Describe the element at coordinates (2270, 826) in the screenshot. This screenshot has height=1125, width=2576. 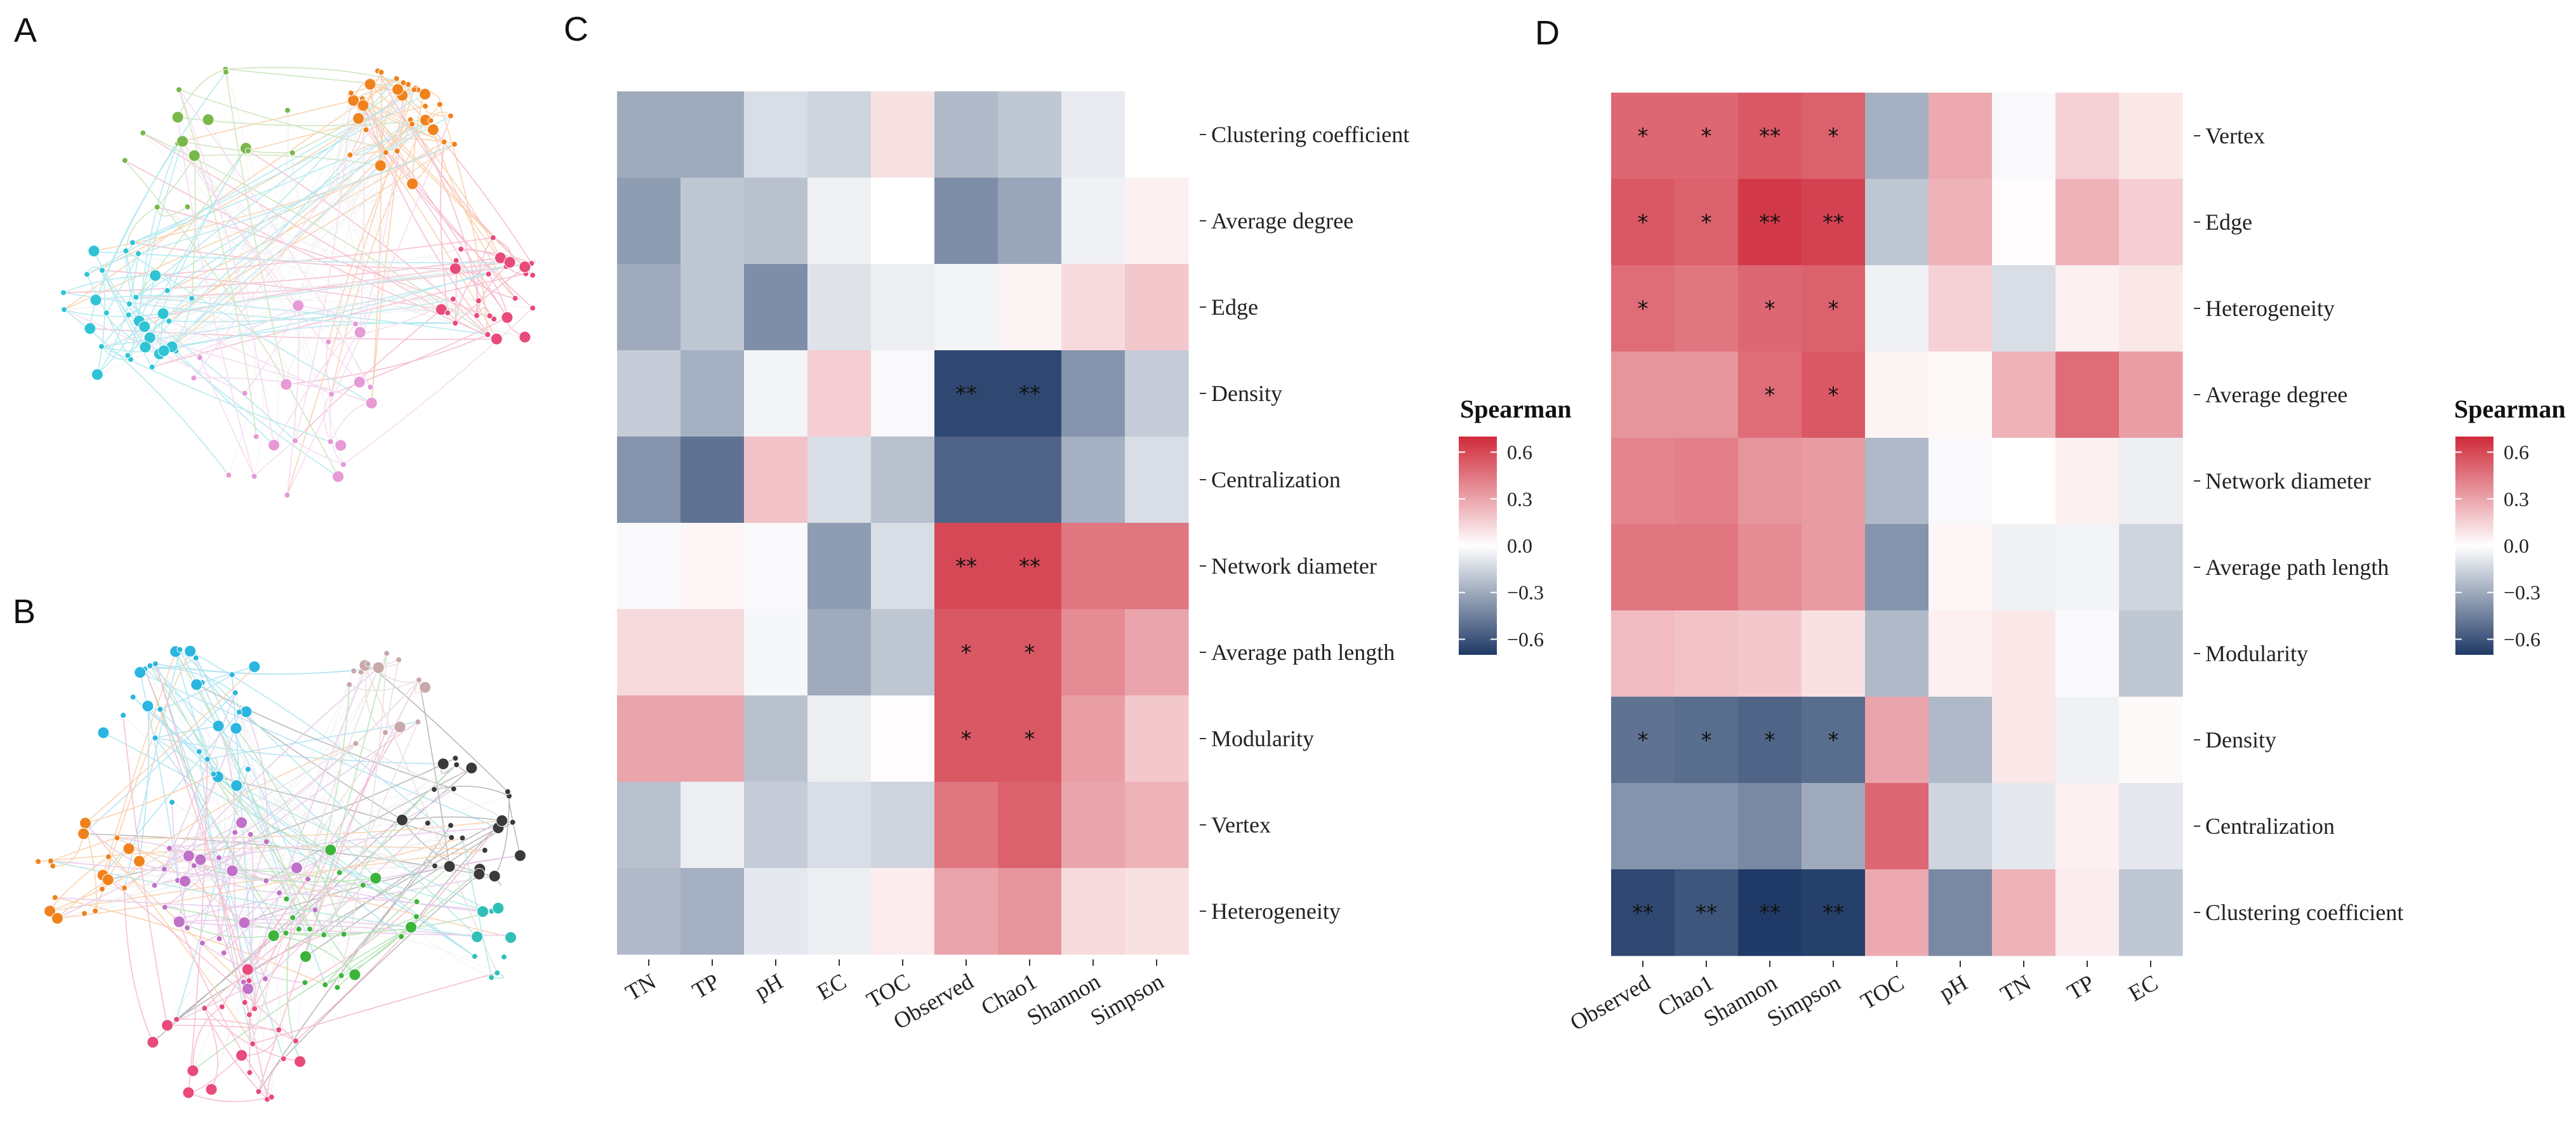
I see `row-label: Centralization` at that location.